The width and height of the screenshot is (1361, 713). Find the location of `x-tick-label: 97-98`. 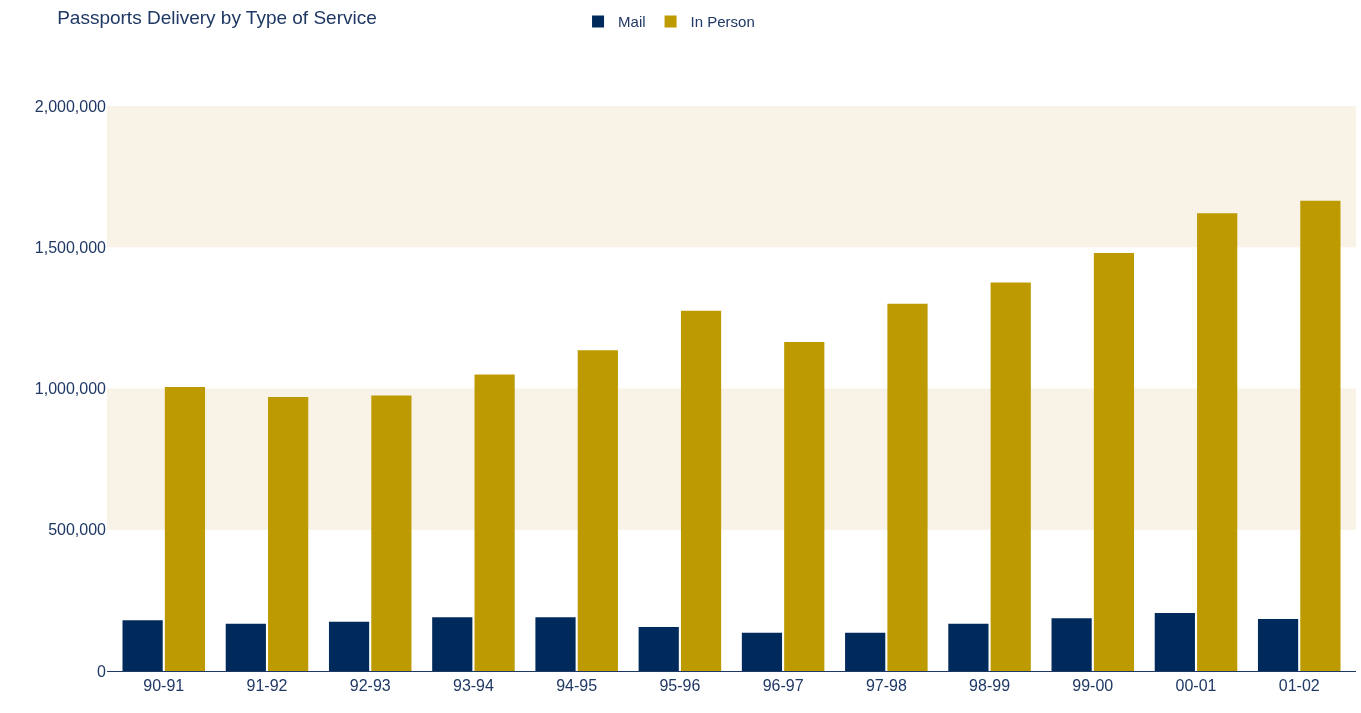

x-tick-label: 97-98 is located at coordinates (886, 686).